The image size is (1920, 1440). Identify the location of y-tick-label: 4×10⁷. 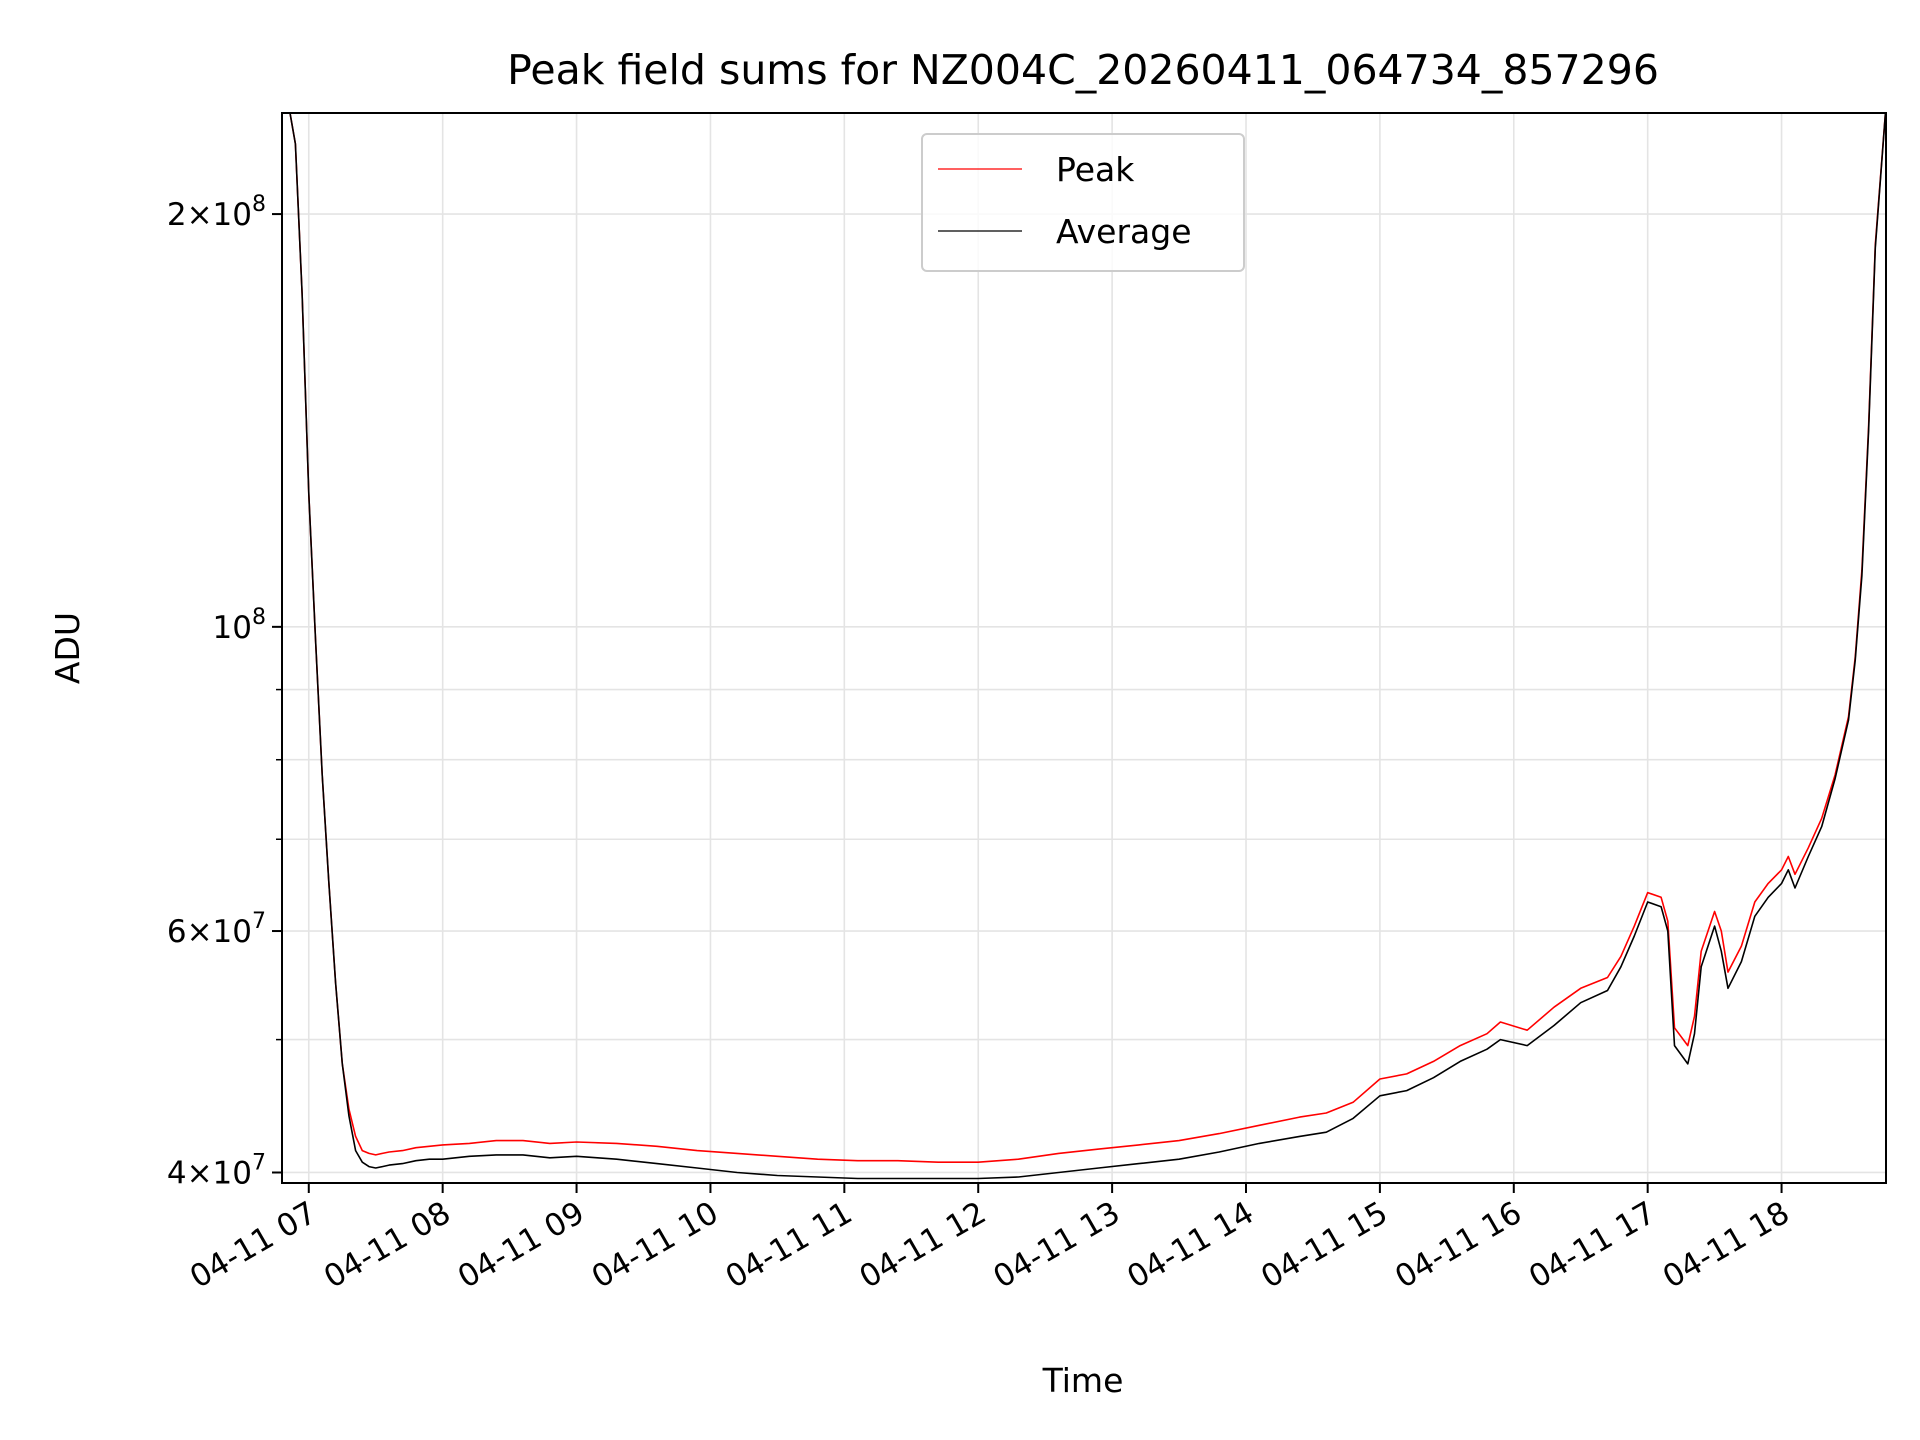
(216, 1170).